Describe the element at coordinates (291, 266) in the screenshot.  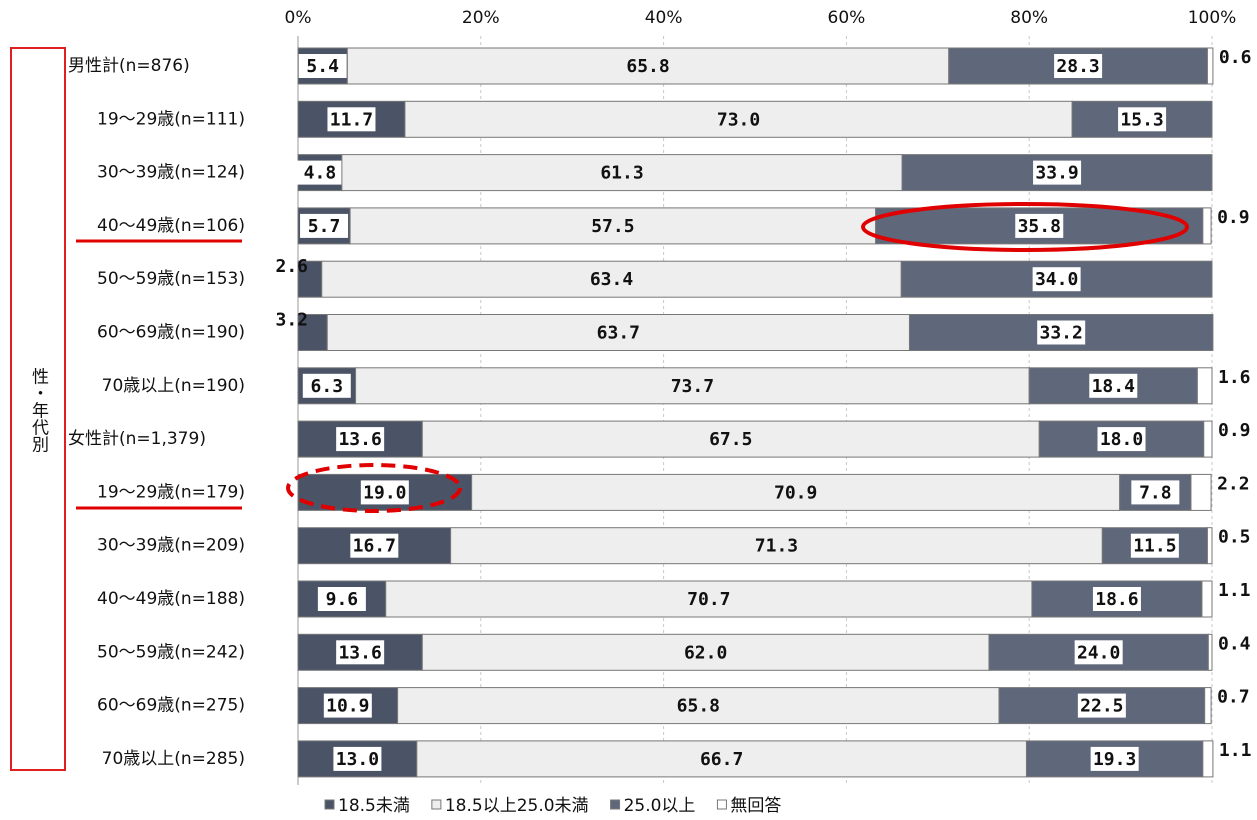
I see `value-label: 2.6` at that location.